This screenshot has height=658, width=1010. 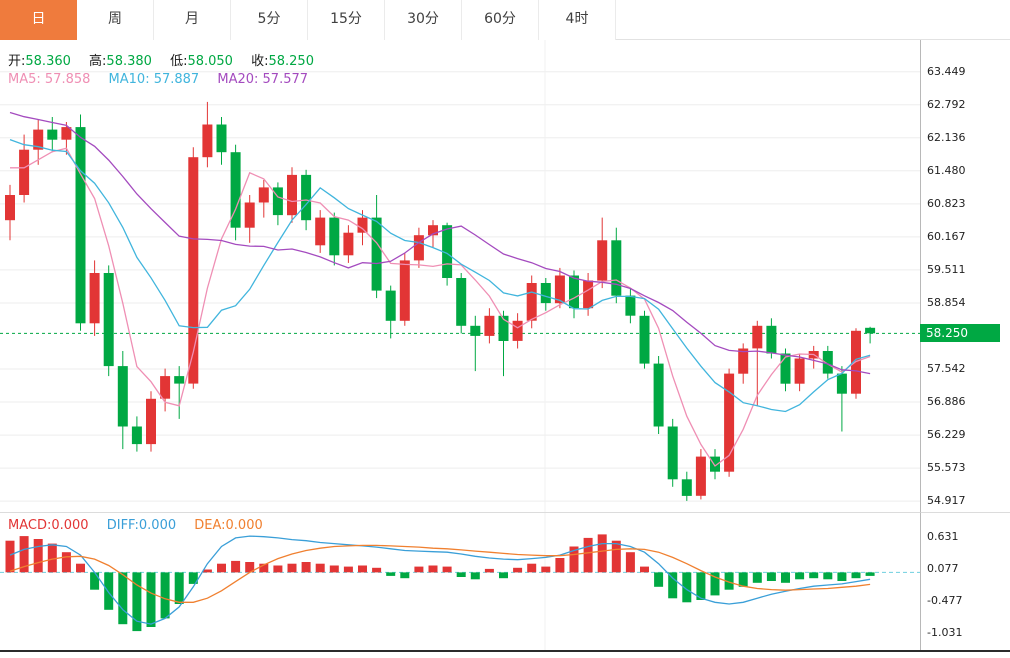 What do you see at coordinates (115, 20) in the screenshot?
I see `tab-week: 周` at bounding box center [115, 20].